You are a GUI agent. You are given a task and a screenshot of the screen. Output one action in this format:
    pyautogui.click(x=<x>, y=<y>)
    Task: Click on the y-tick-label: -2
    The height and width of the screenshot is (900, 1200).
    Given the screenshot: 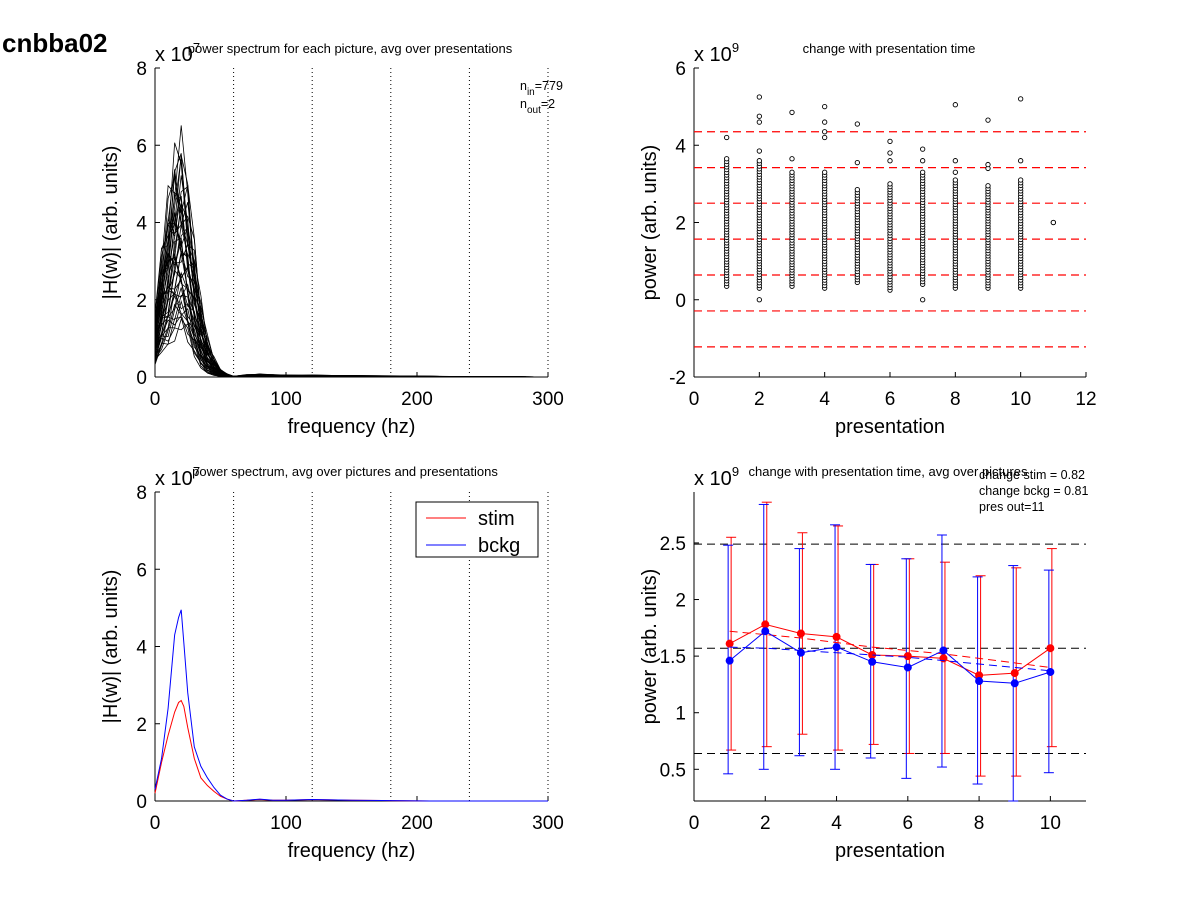 What is the action you would take?
    pyautogui.click(x=677, y=378)
    